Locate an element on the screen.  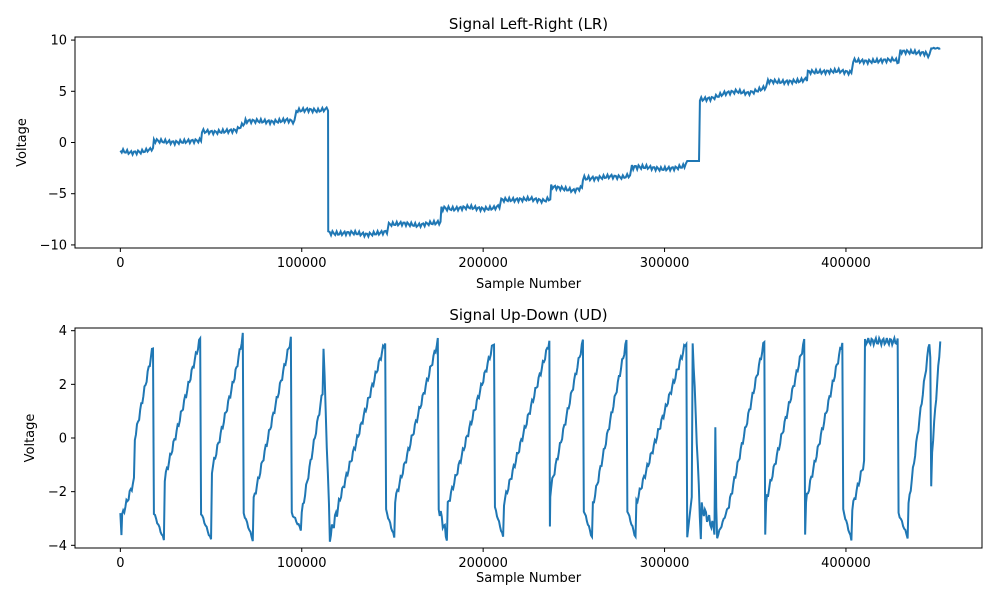
ud-x-ticks: 0 100000 200000 300000 400000 is located at coordinates (493, 559).